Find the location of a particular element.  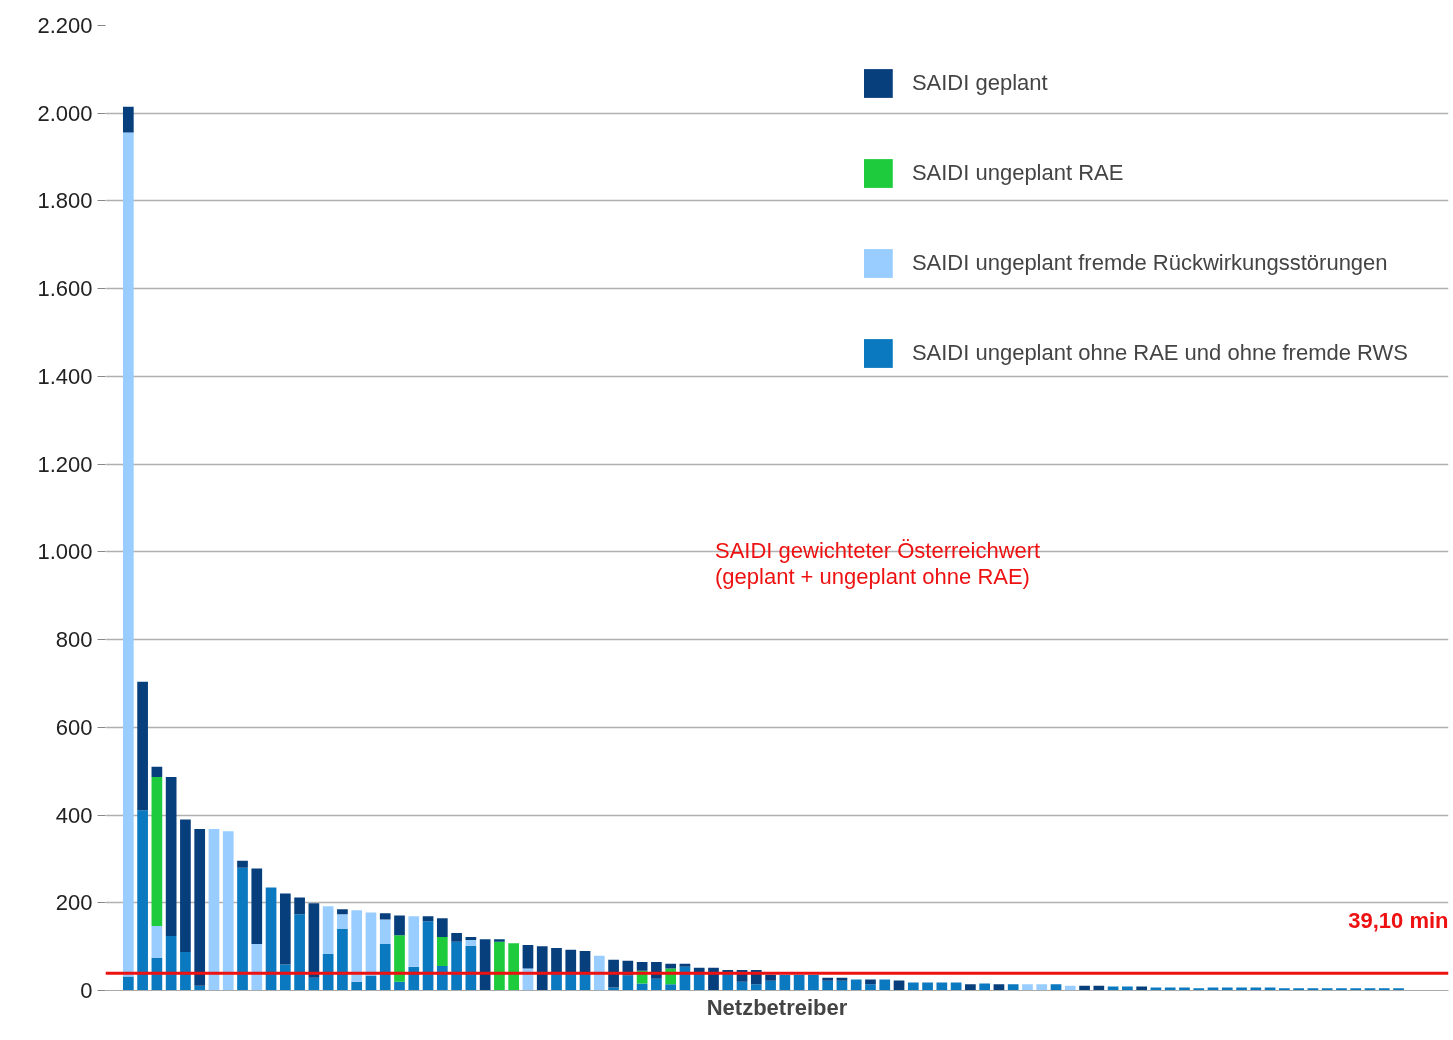

y-tick-label: 400 is located at coordinates (74, 815).